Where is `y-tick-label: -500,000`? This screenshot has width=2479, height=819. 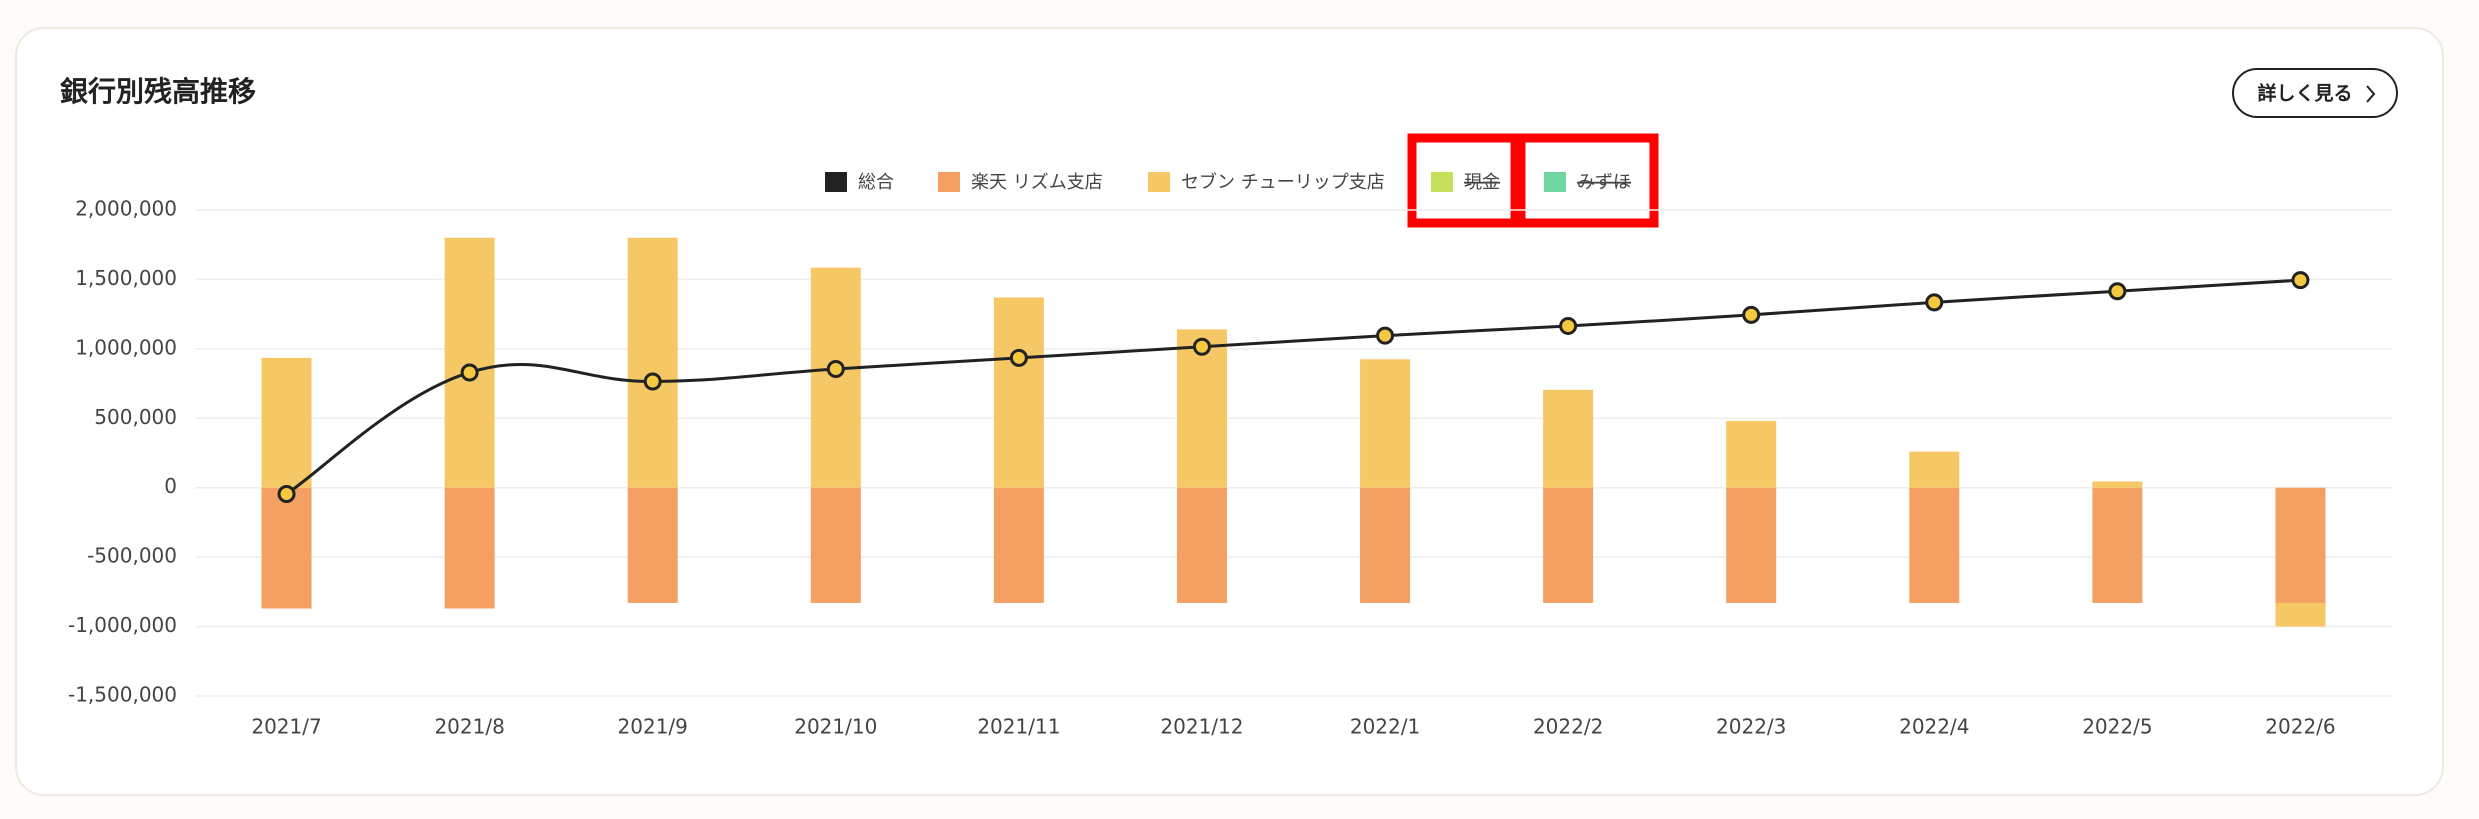
y-tick-label: -500,000 is located at coordinates (132, 556).